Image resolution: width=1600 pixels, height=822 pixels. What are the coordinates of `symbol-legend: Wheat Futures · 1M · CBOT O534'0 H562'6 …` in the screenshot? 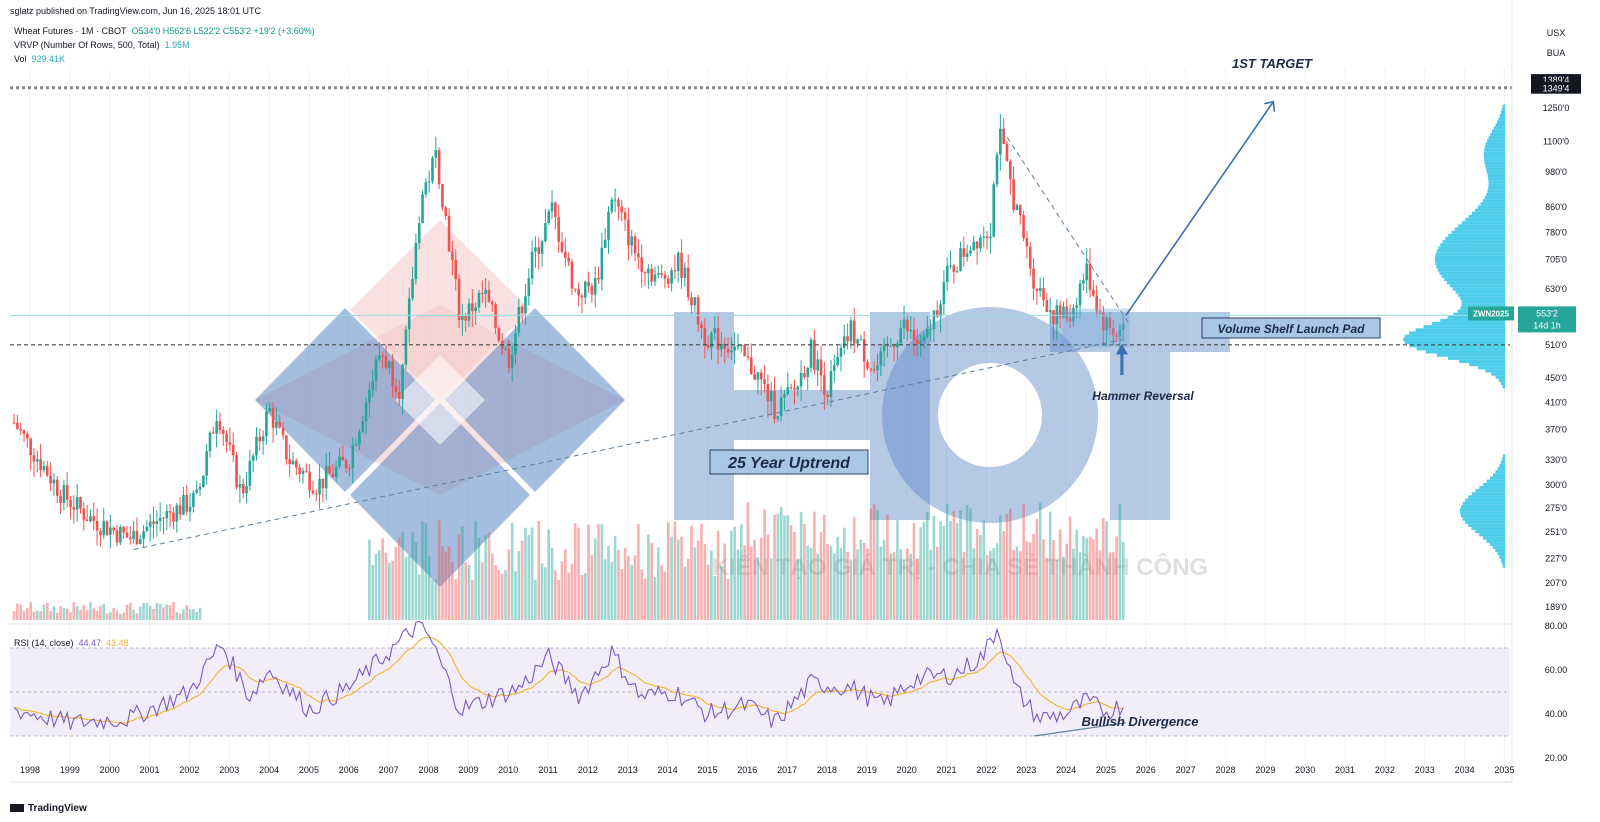 It's located at (164, 31).